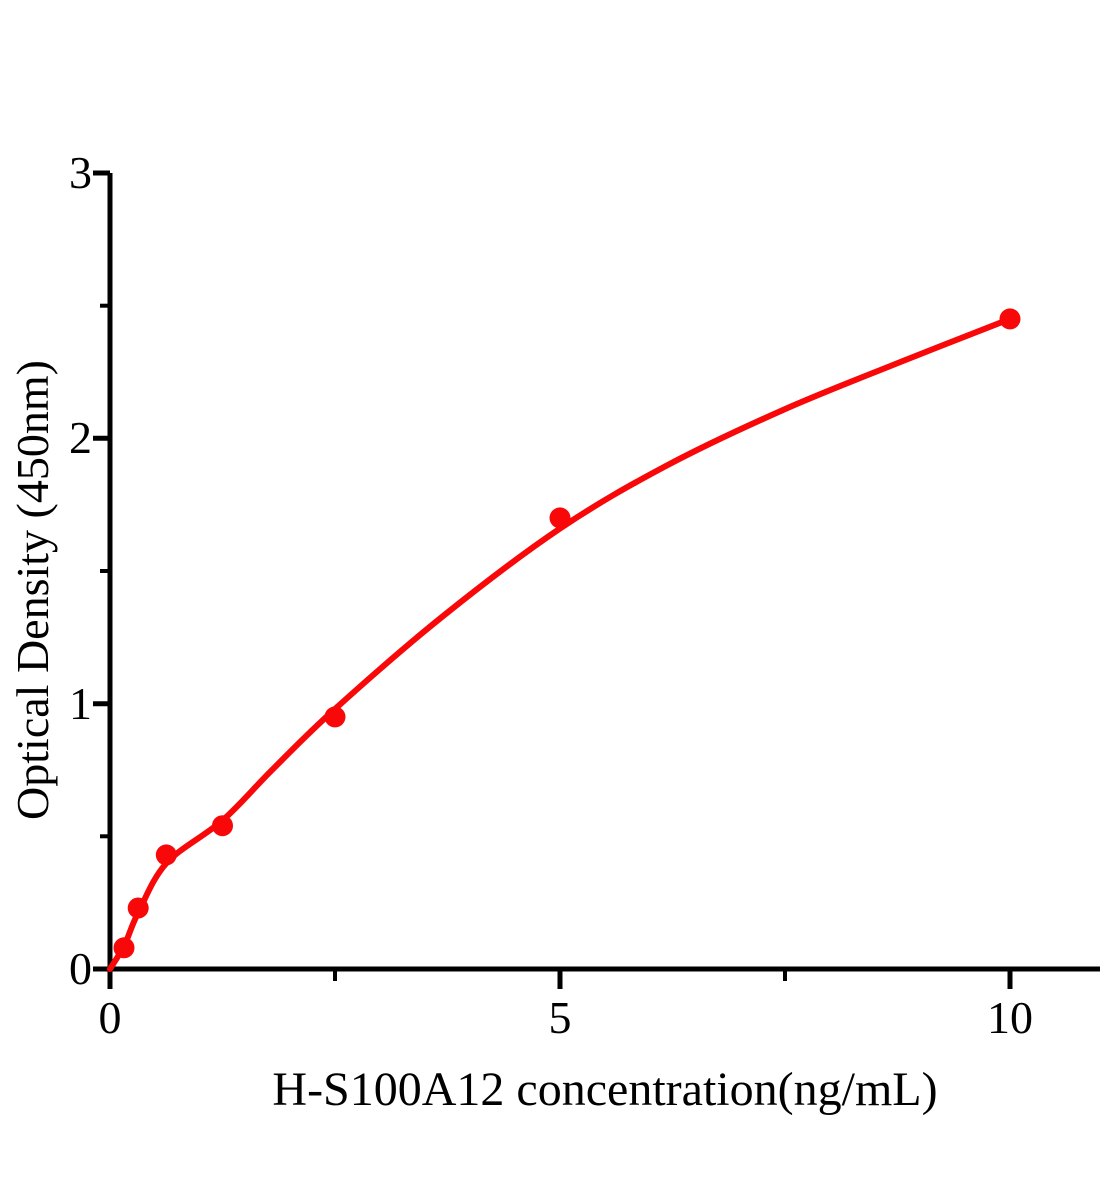 Image resolution: width=1104 pixels, height=1200 pixels. Describe the element at coordinates (32, 590) in the screenshot. I see `y-axis-title: Optical Density (450nm)` at that location.